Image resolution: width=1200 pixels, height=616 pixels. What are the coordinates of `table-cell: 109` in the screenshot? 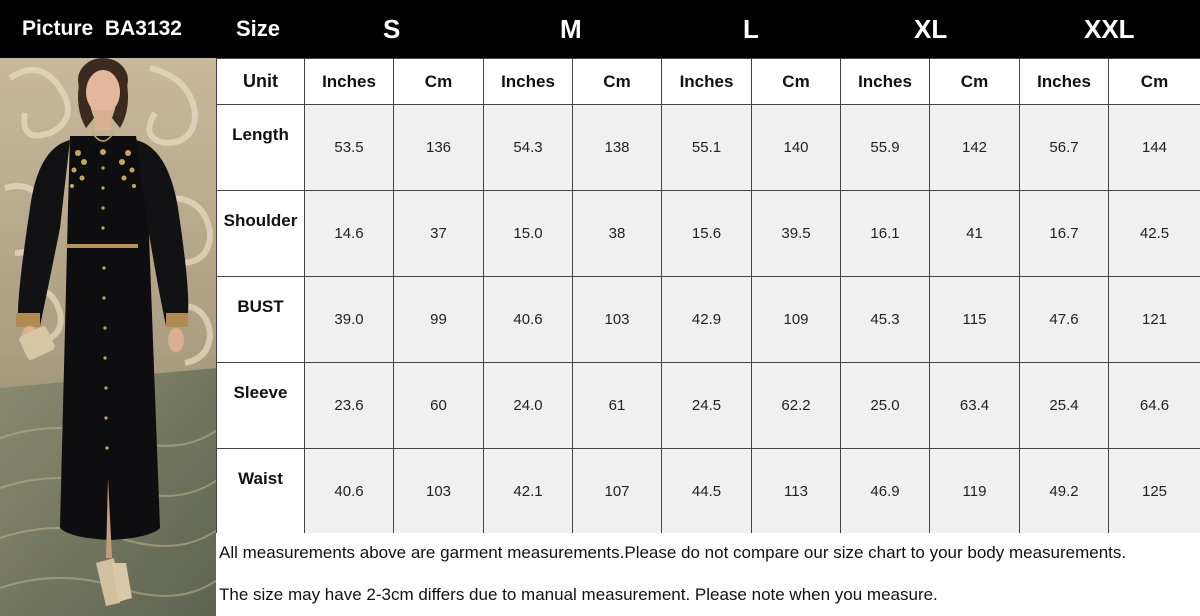 It's located at (796, 319).